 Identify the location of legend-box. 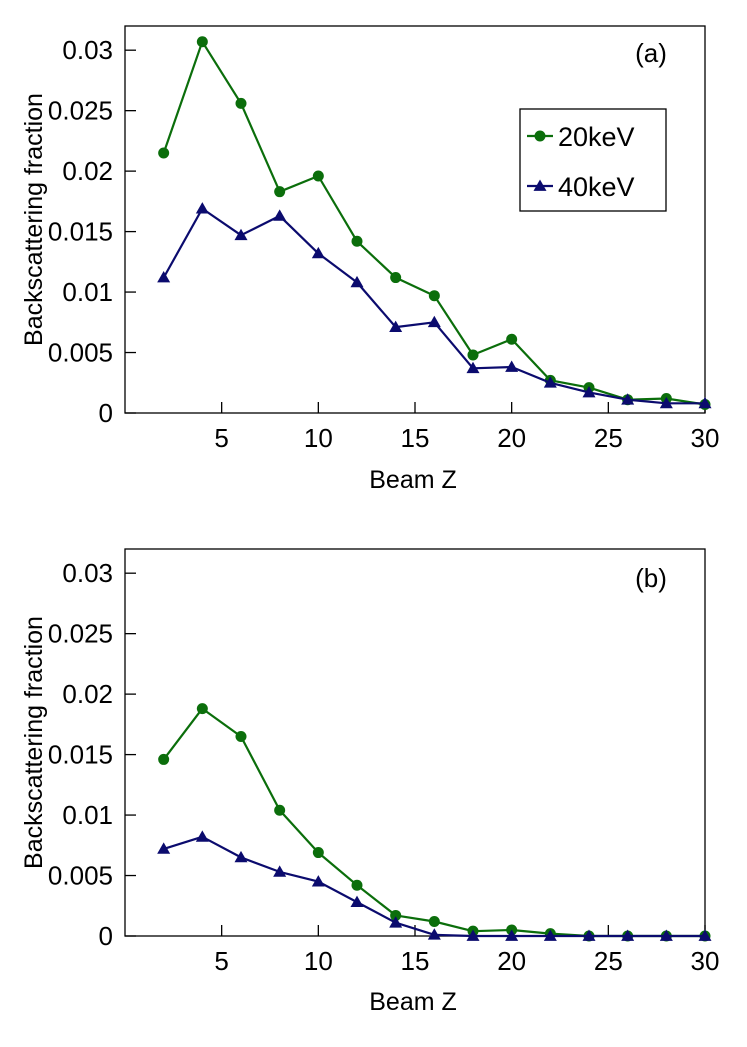
(593, 160).